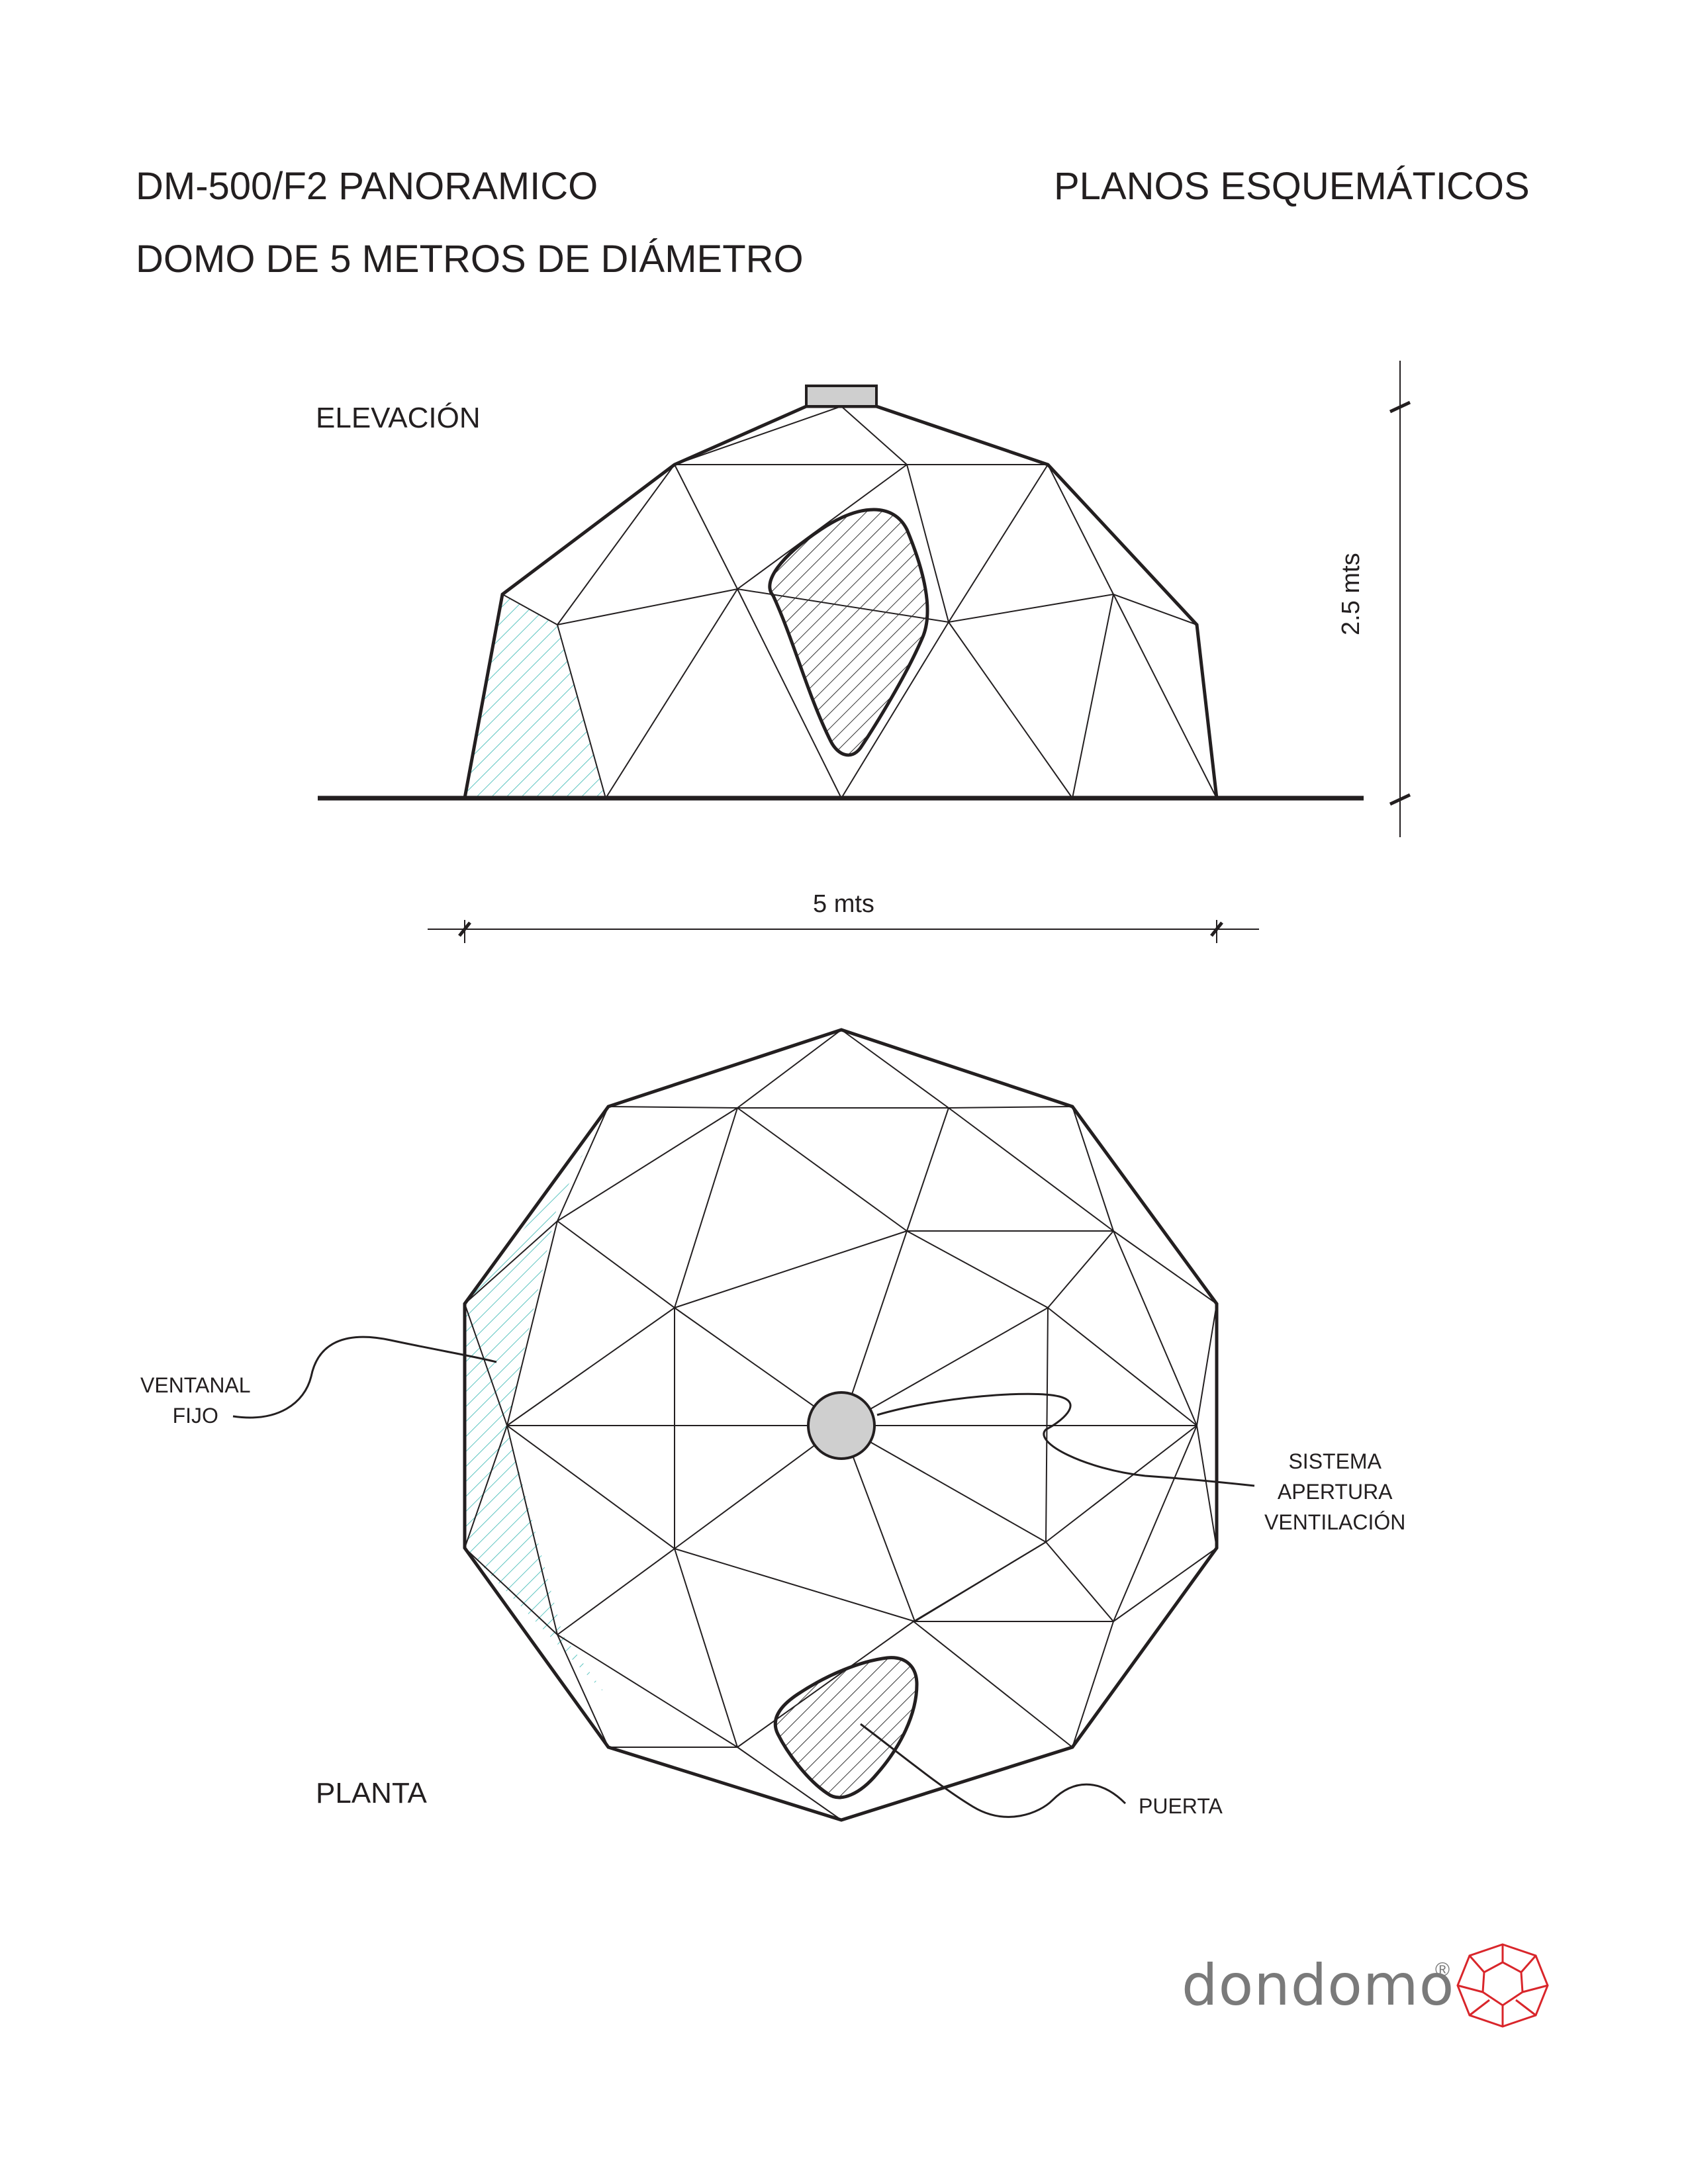 The width and height of the screenshot is (1688, 2184). Describe the element at coordinates (1335, 1491) in the screenshot. I see `vent-callout-label: SISTEMA APERTURA VENTILACIÓN` at that location.